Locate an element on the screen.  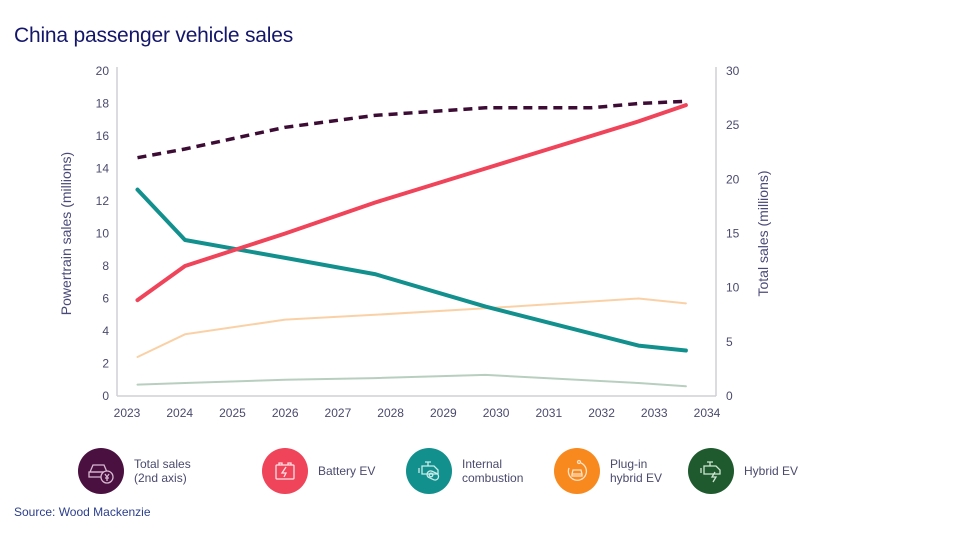
y-tick-label: 16 is located at coordinates (103, 136).